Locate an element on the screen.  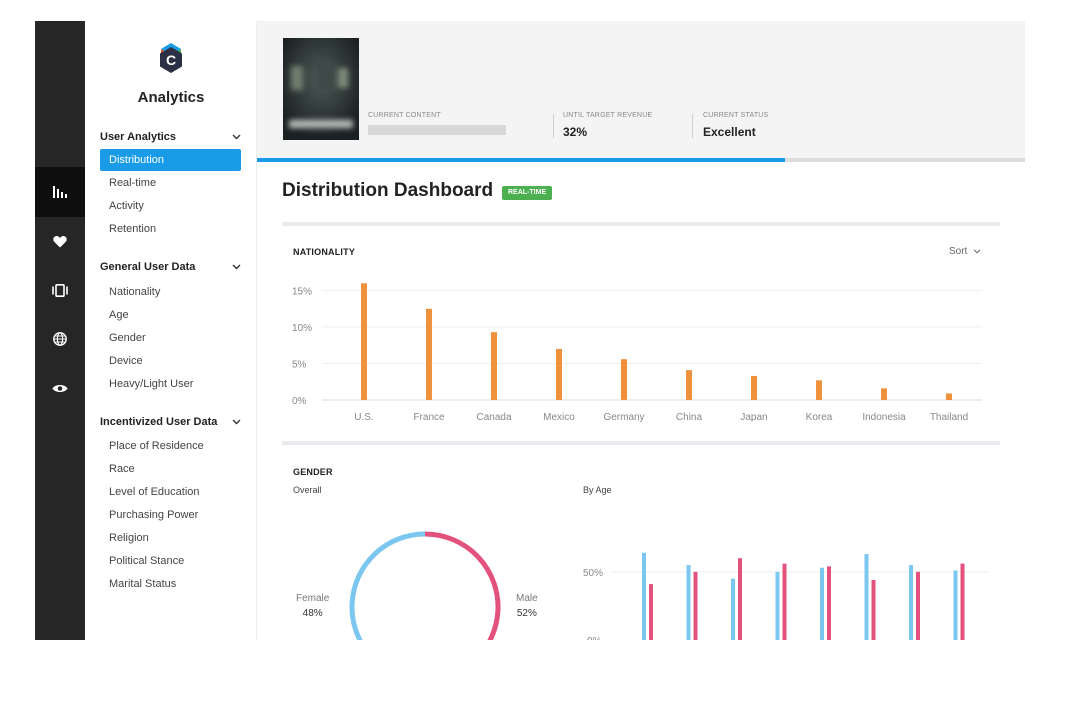
bar-thailand is located at coordinates (949, 396).